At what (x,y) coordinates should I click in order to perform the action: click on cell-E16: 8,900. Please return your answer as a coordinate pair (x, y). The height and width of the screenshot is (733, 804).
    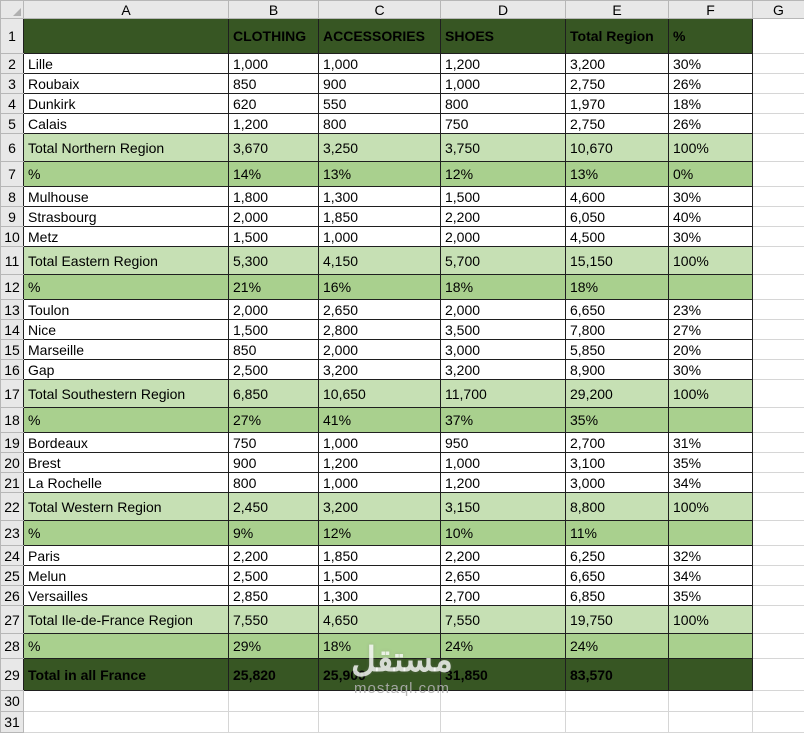
    Looking at the image, I should click on (617, 370).